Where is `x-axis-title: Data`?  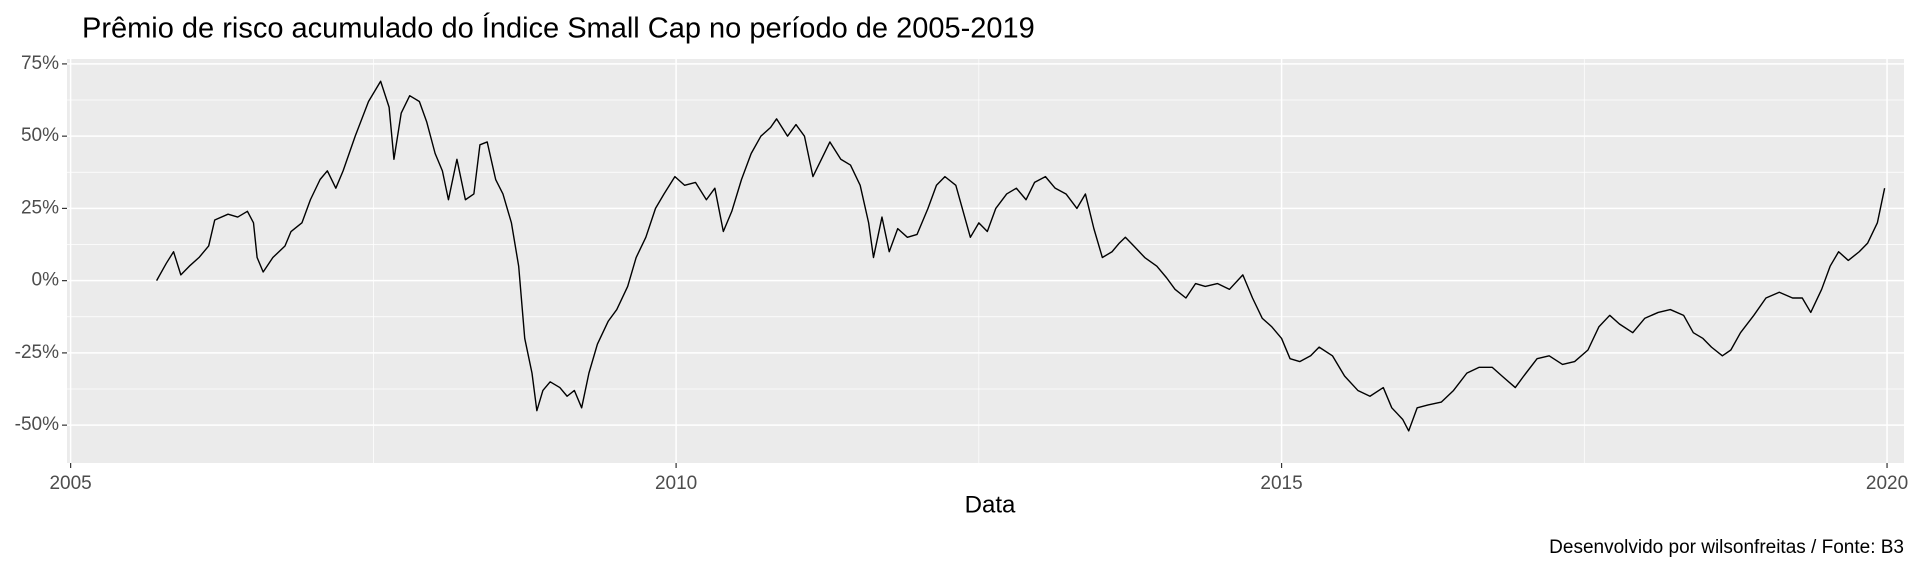 x-axis-title: Data is located at coordinates (990, 504).